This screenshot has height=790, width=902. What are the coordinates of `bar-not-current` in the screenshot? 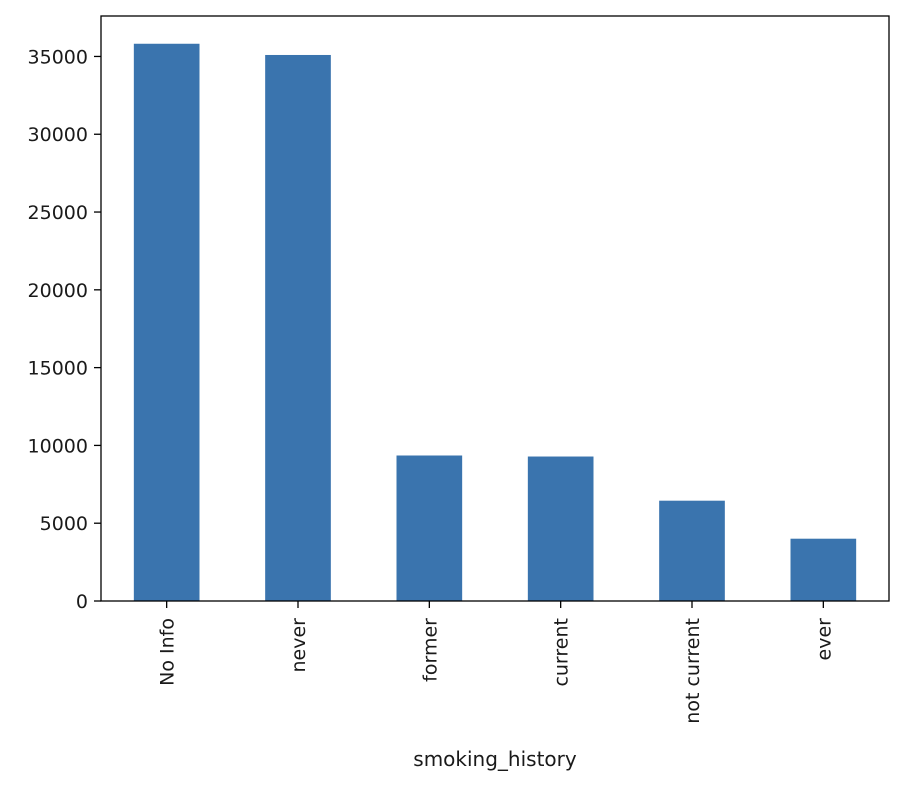 It's located at (692, 550).